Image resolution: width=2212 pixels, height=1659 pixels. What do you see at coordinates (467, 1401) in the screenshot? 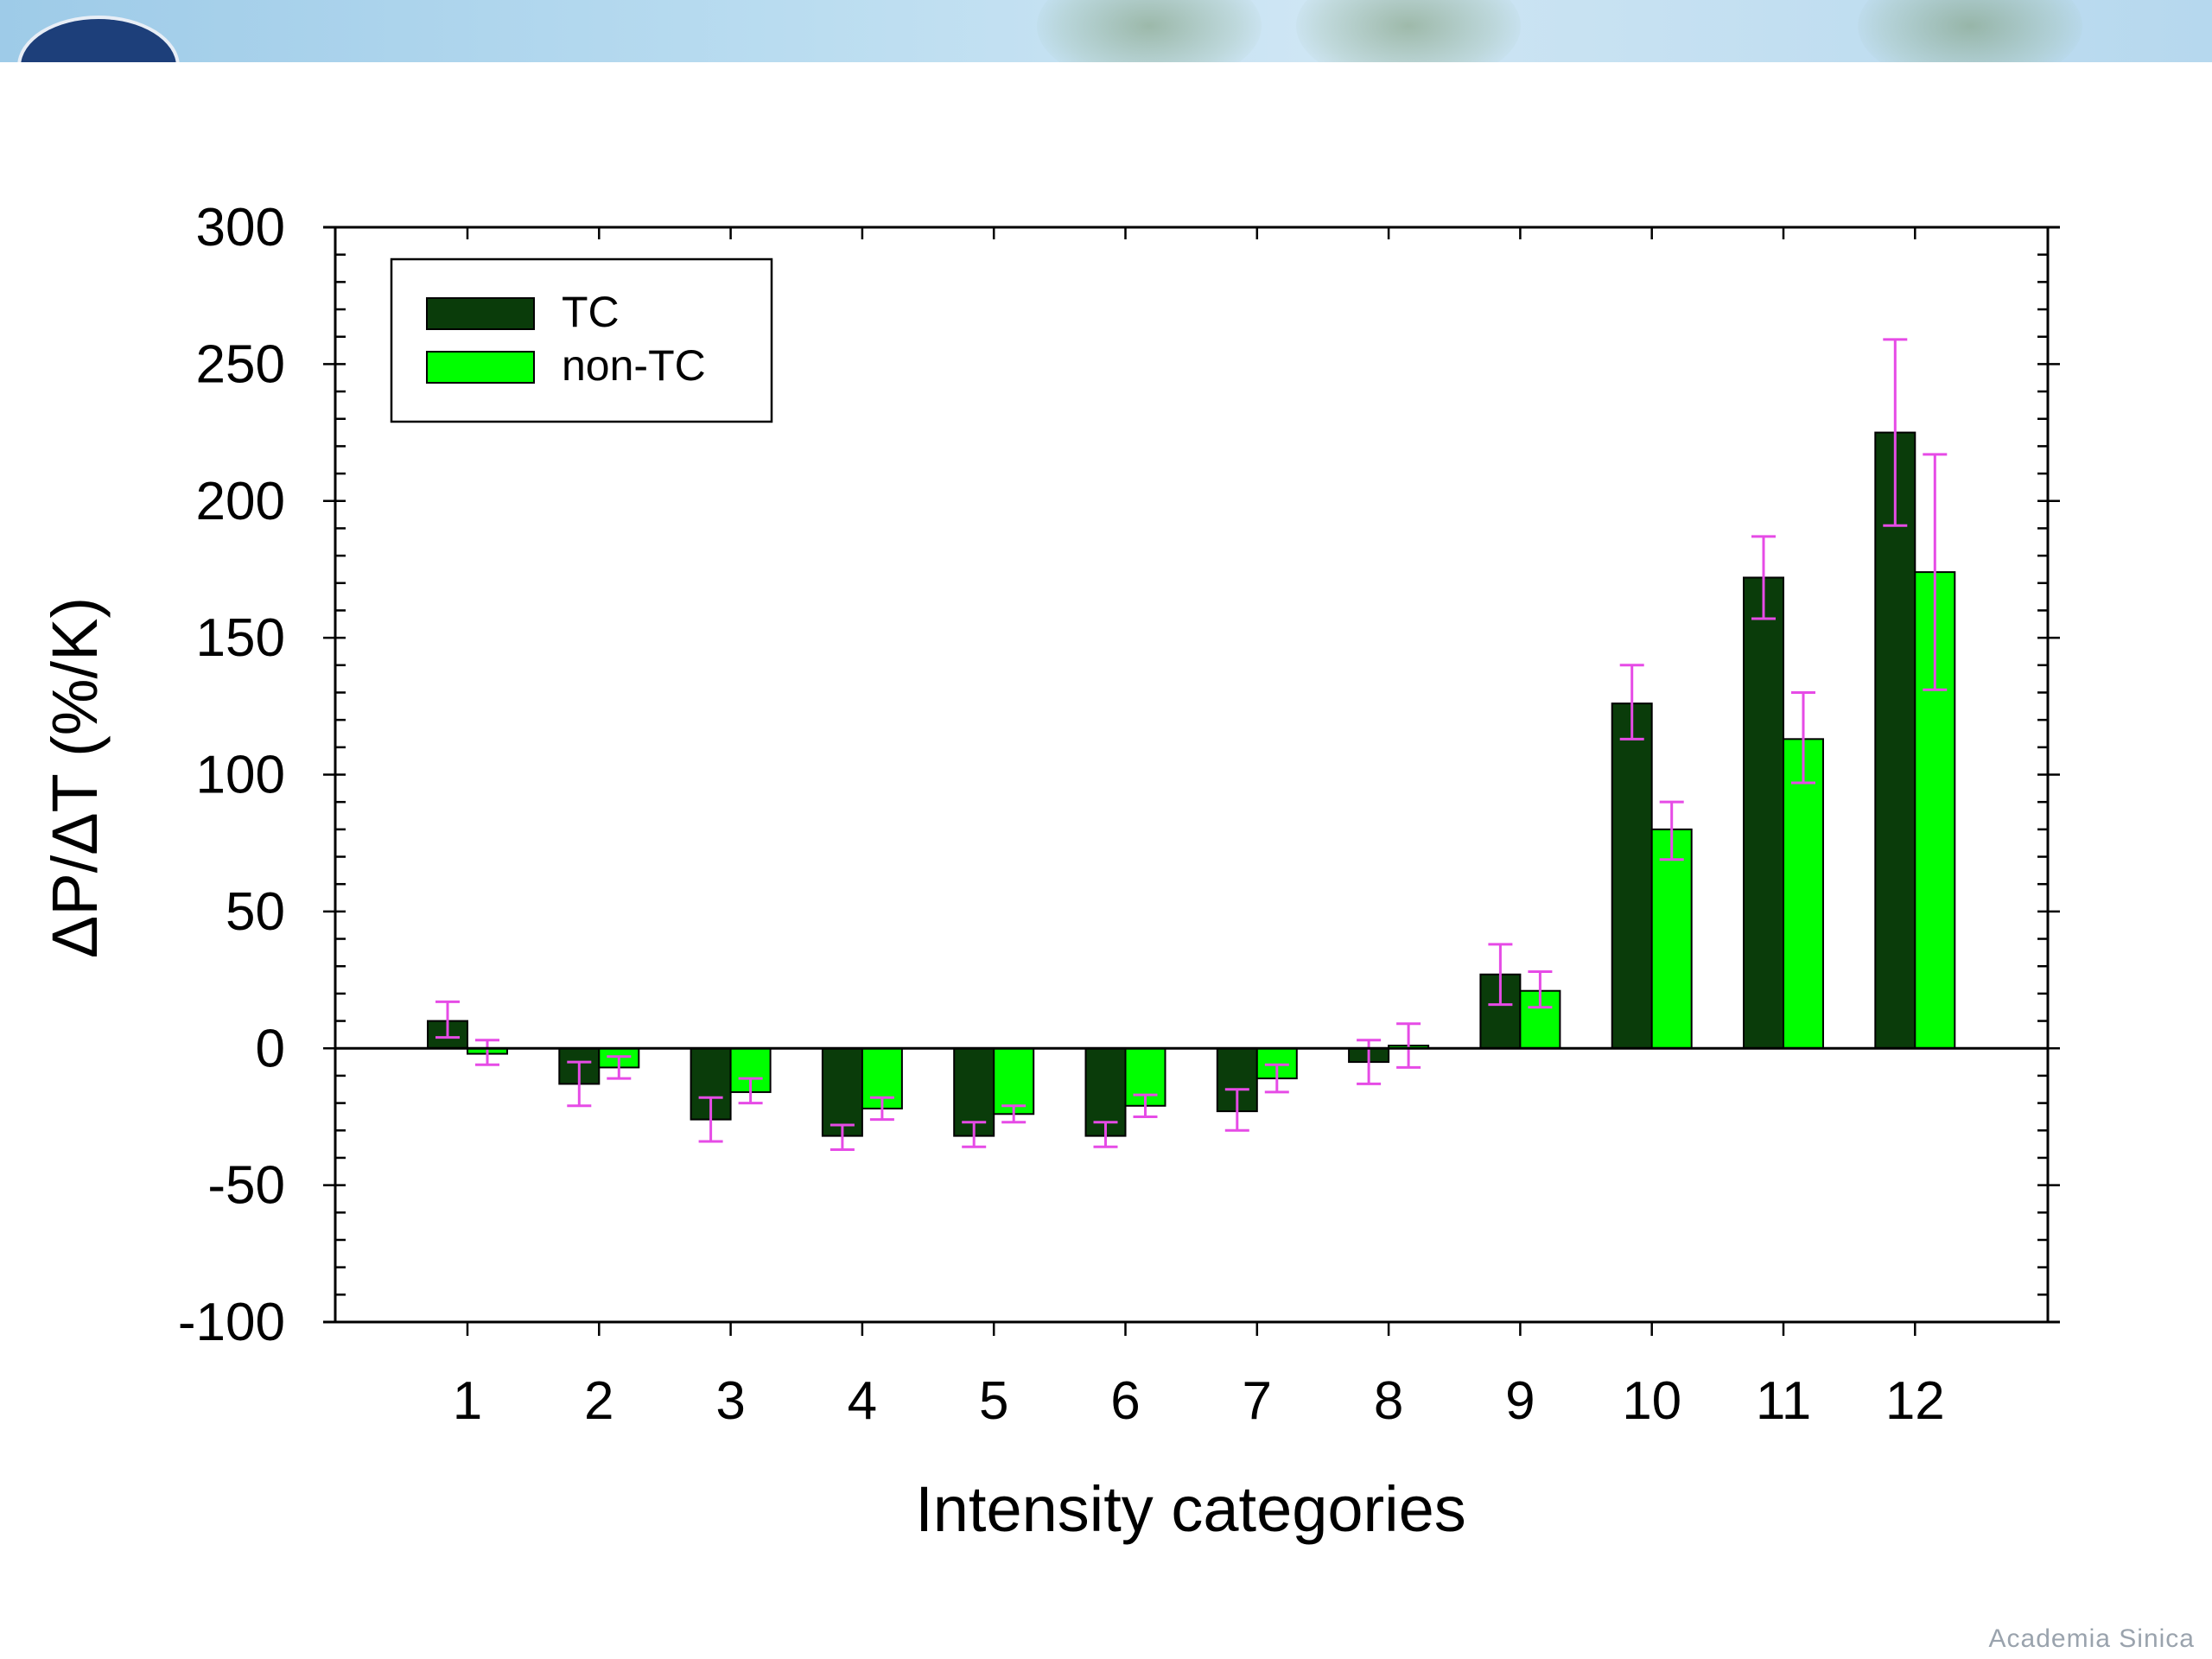
I see `x-tick-label: 1` at bounding box center [467, 1401].